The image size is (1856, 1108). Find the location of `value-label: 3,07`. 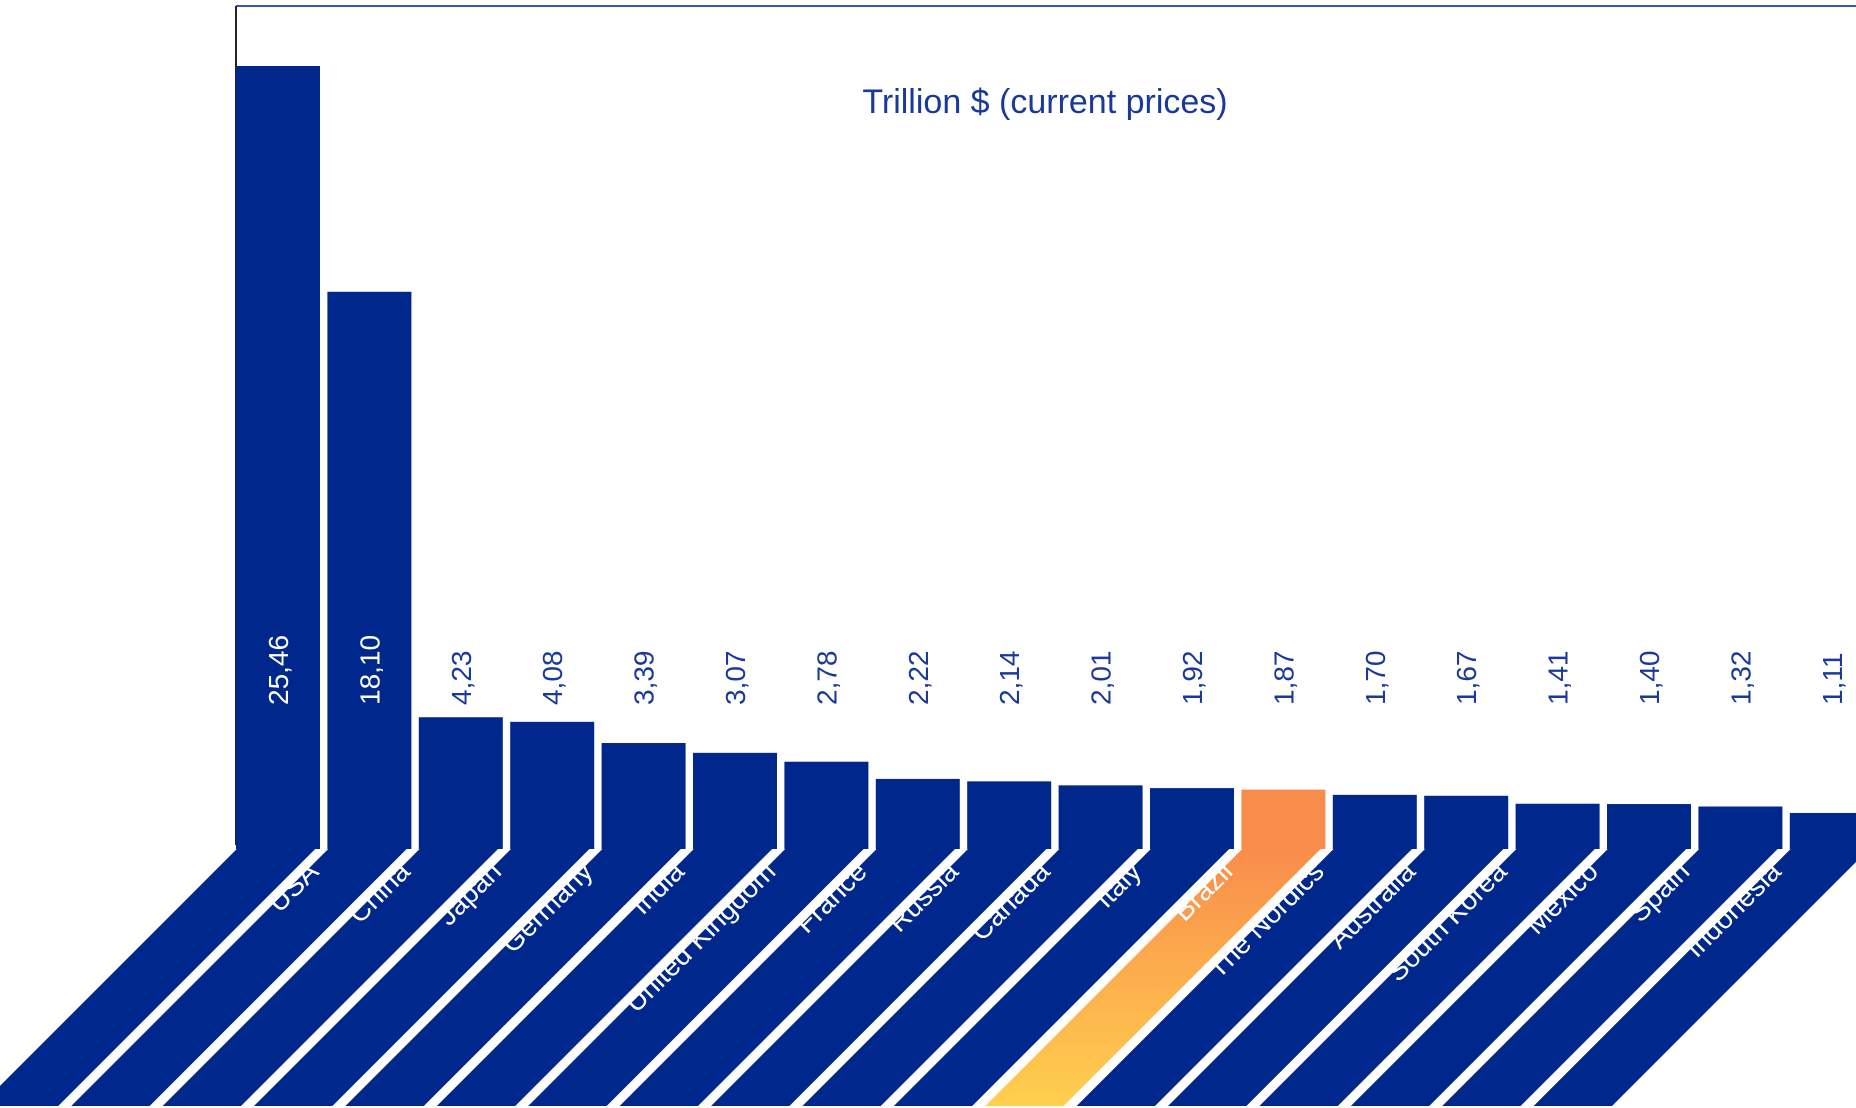

value-label: 3,07 is located at coordinates (735, 678).